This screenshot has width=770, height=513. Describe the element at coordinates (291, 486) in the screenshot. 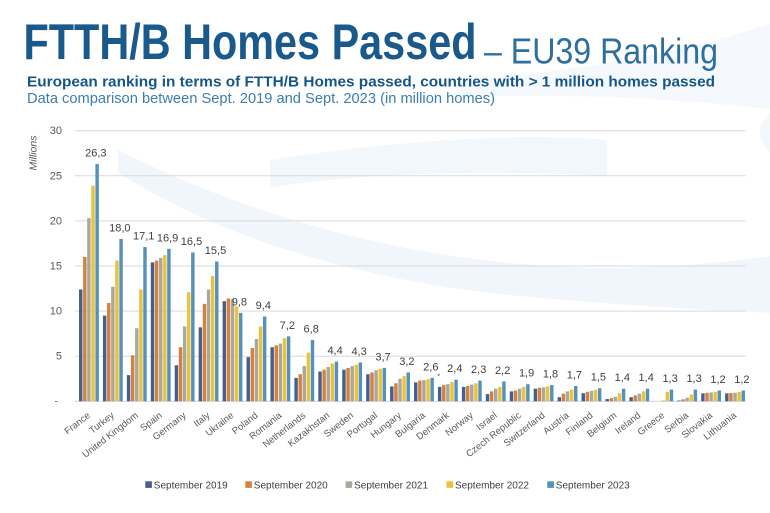

I see `svg-text: September 2020` at that location.